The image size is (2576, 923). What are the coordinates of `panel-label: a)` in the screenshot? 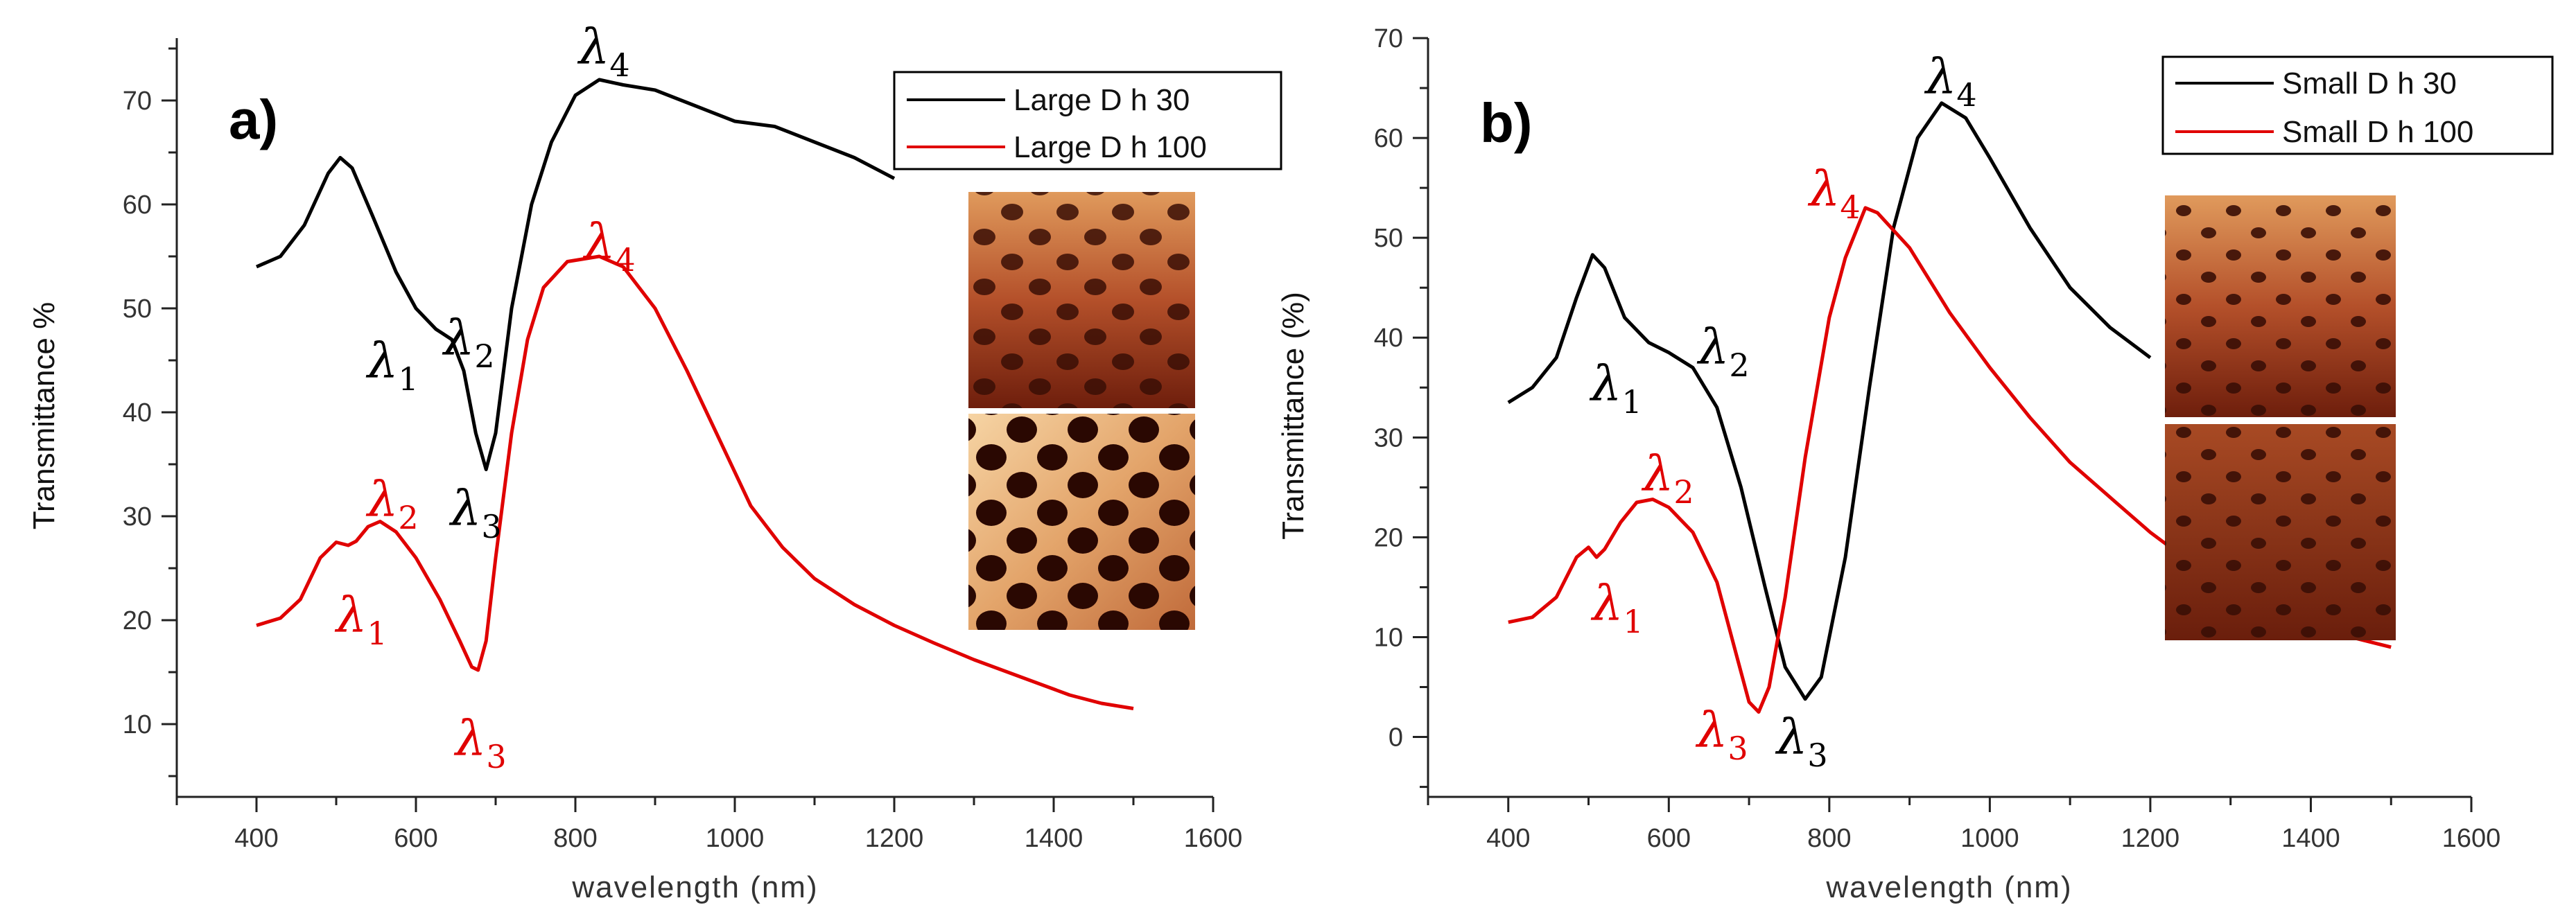 It's located at (253, 119).